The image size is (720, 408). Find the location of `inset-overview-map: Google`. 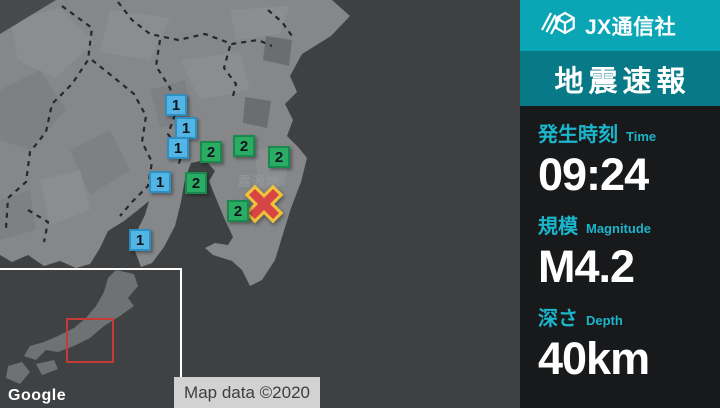

inset-overview-map: Google is located at coordinates (91, 338).